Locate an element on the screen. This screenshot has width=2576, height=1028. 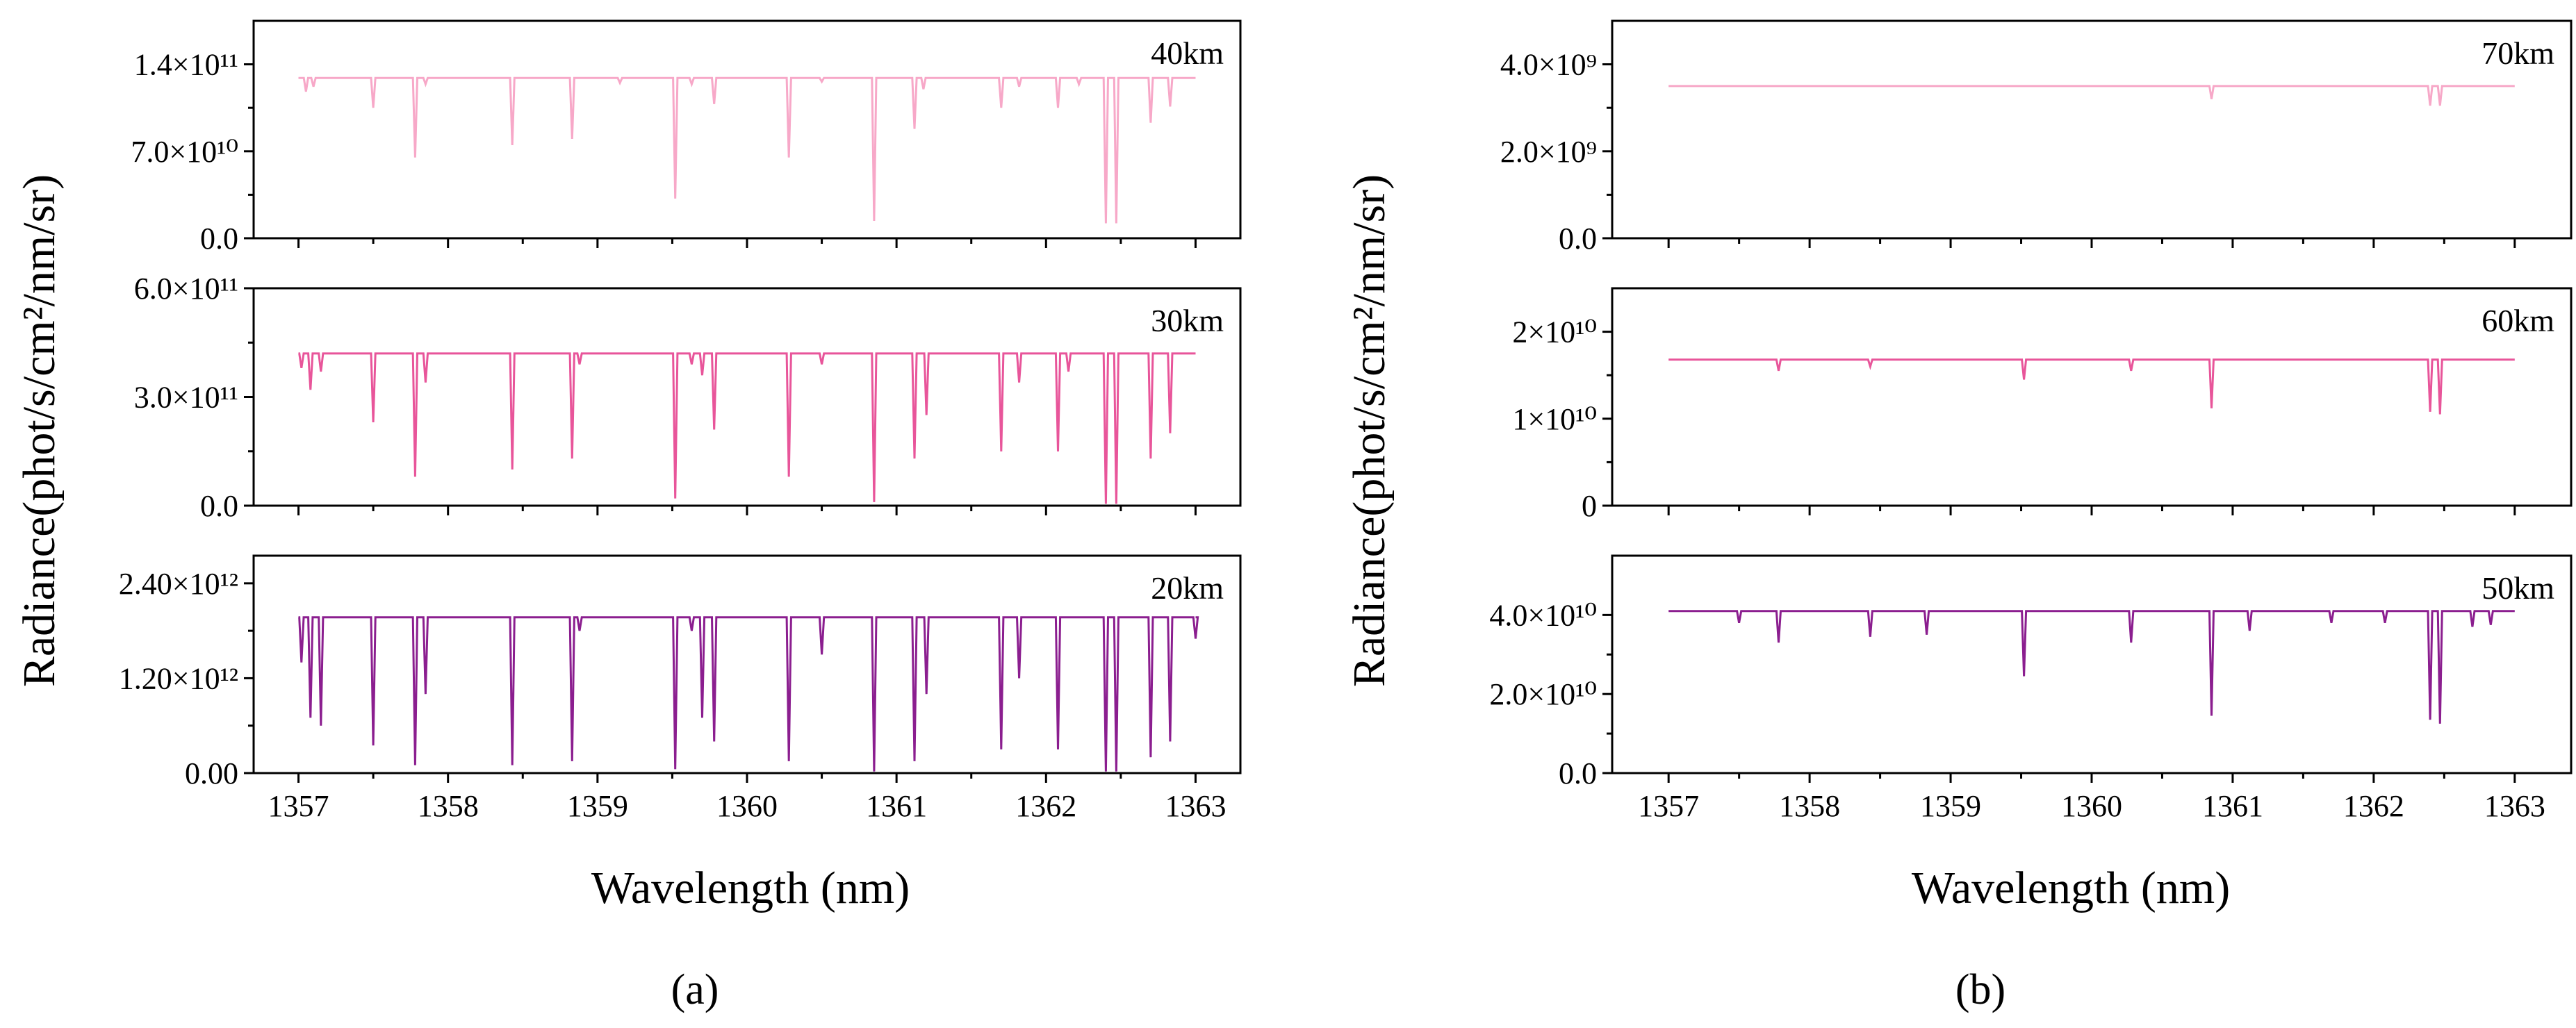
y-tick-label: 1×10¹⁰ is located at coordinates (1554, 419).